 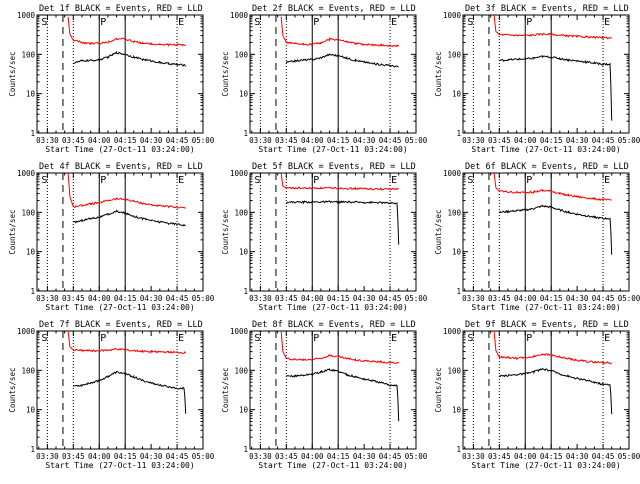 I want to click on panel-title: Det 5f BLACK = Events, RED = LLD, so click(x=334, y=167).